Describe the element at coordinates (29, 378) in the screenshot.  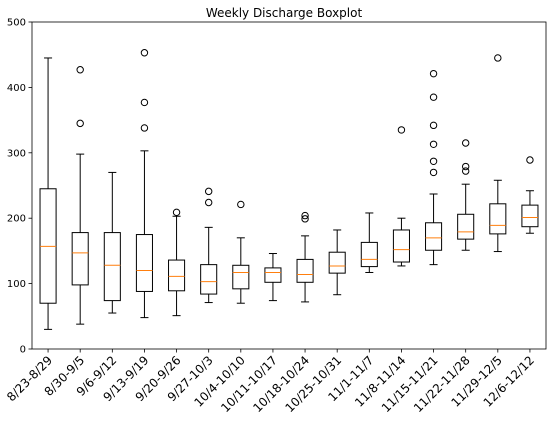
I see `x-tick-label: 8/23-8/29` at that location.